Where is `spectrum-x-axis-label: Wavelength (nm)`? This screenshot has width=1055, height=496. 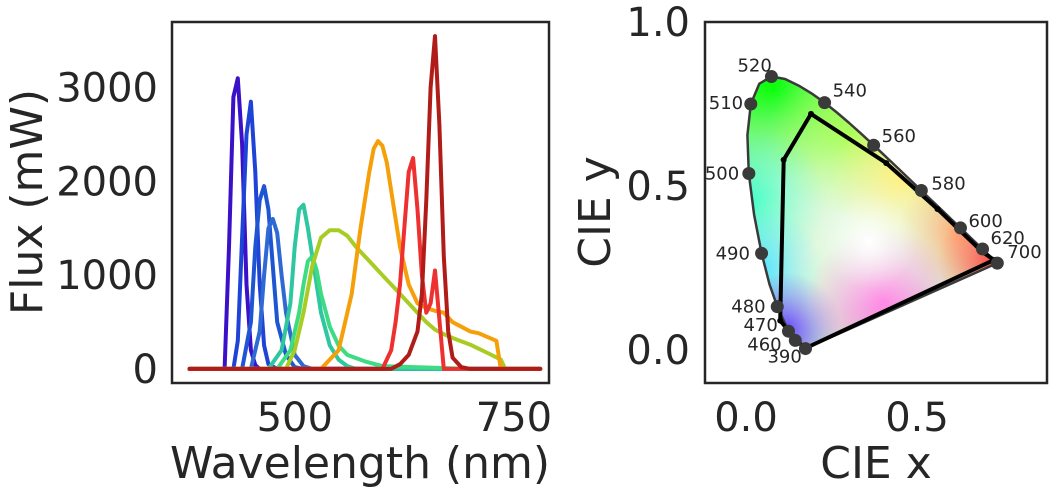
spectrum-x-axis-label: Wavelength (nm) is located at coordinates (360, 463).